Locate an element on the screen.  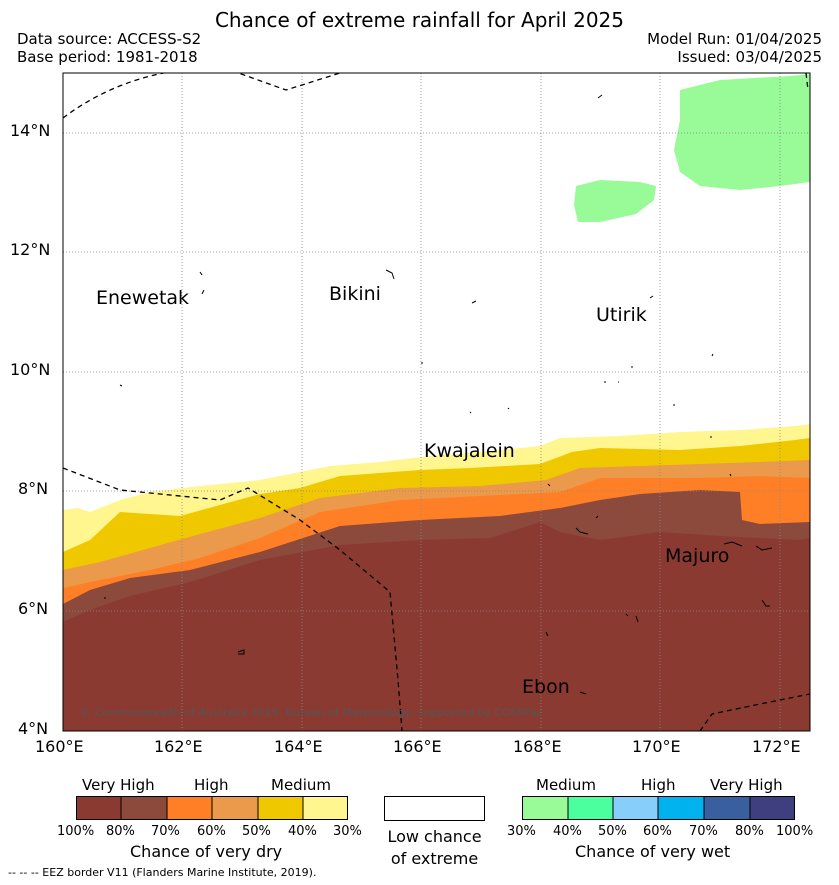
wet-colorbar is located at coordinates (658, 808).